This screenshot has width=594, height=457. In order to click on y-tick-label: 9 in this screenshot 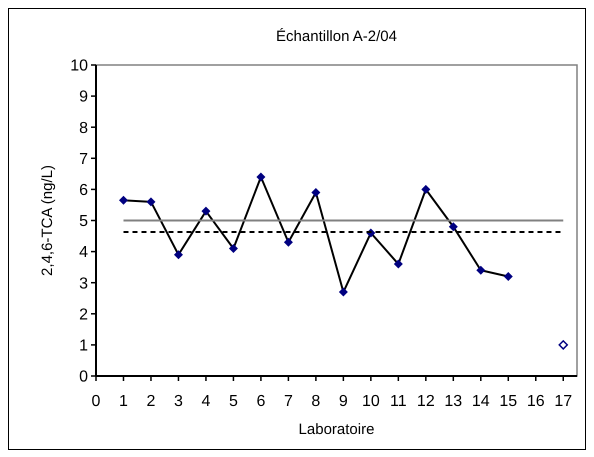, I will do `click(83, 97)`.